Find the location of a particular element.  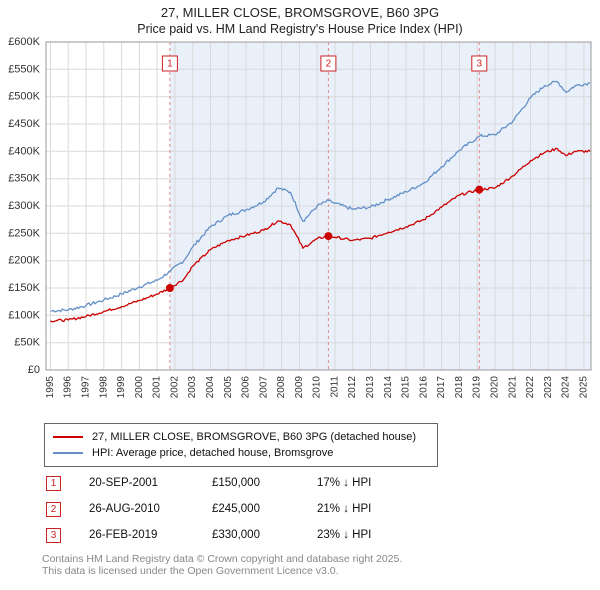

transaction-number-badge: 1 is located at coordinates (53, 483).